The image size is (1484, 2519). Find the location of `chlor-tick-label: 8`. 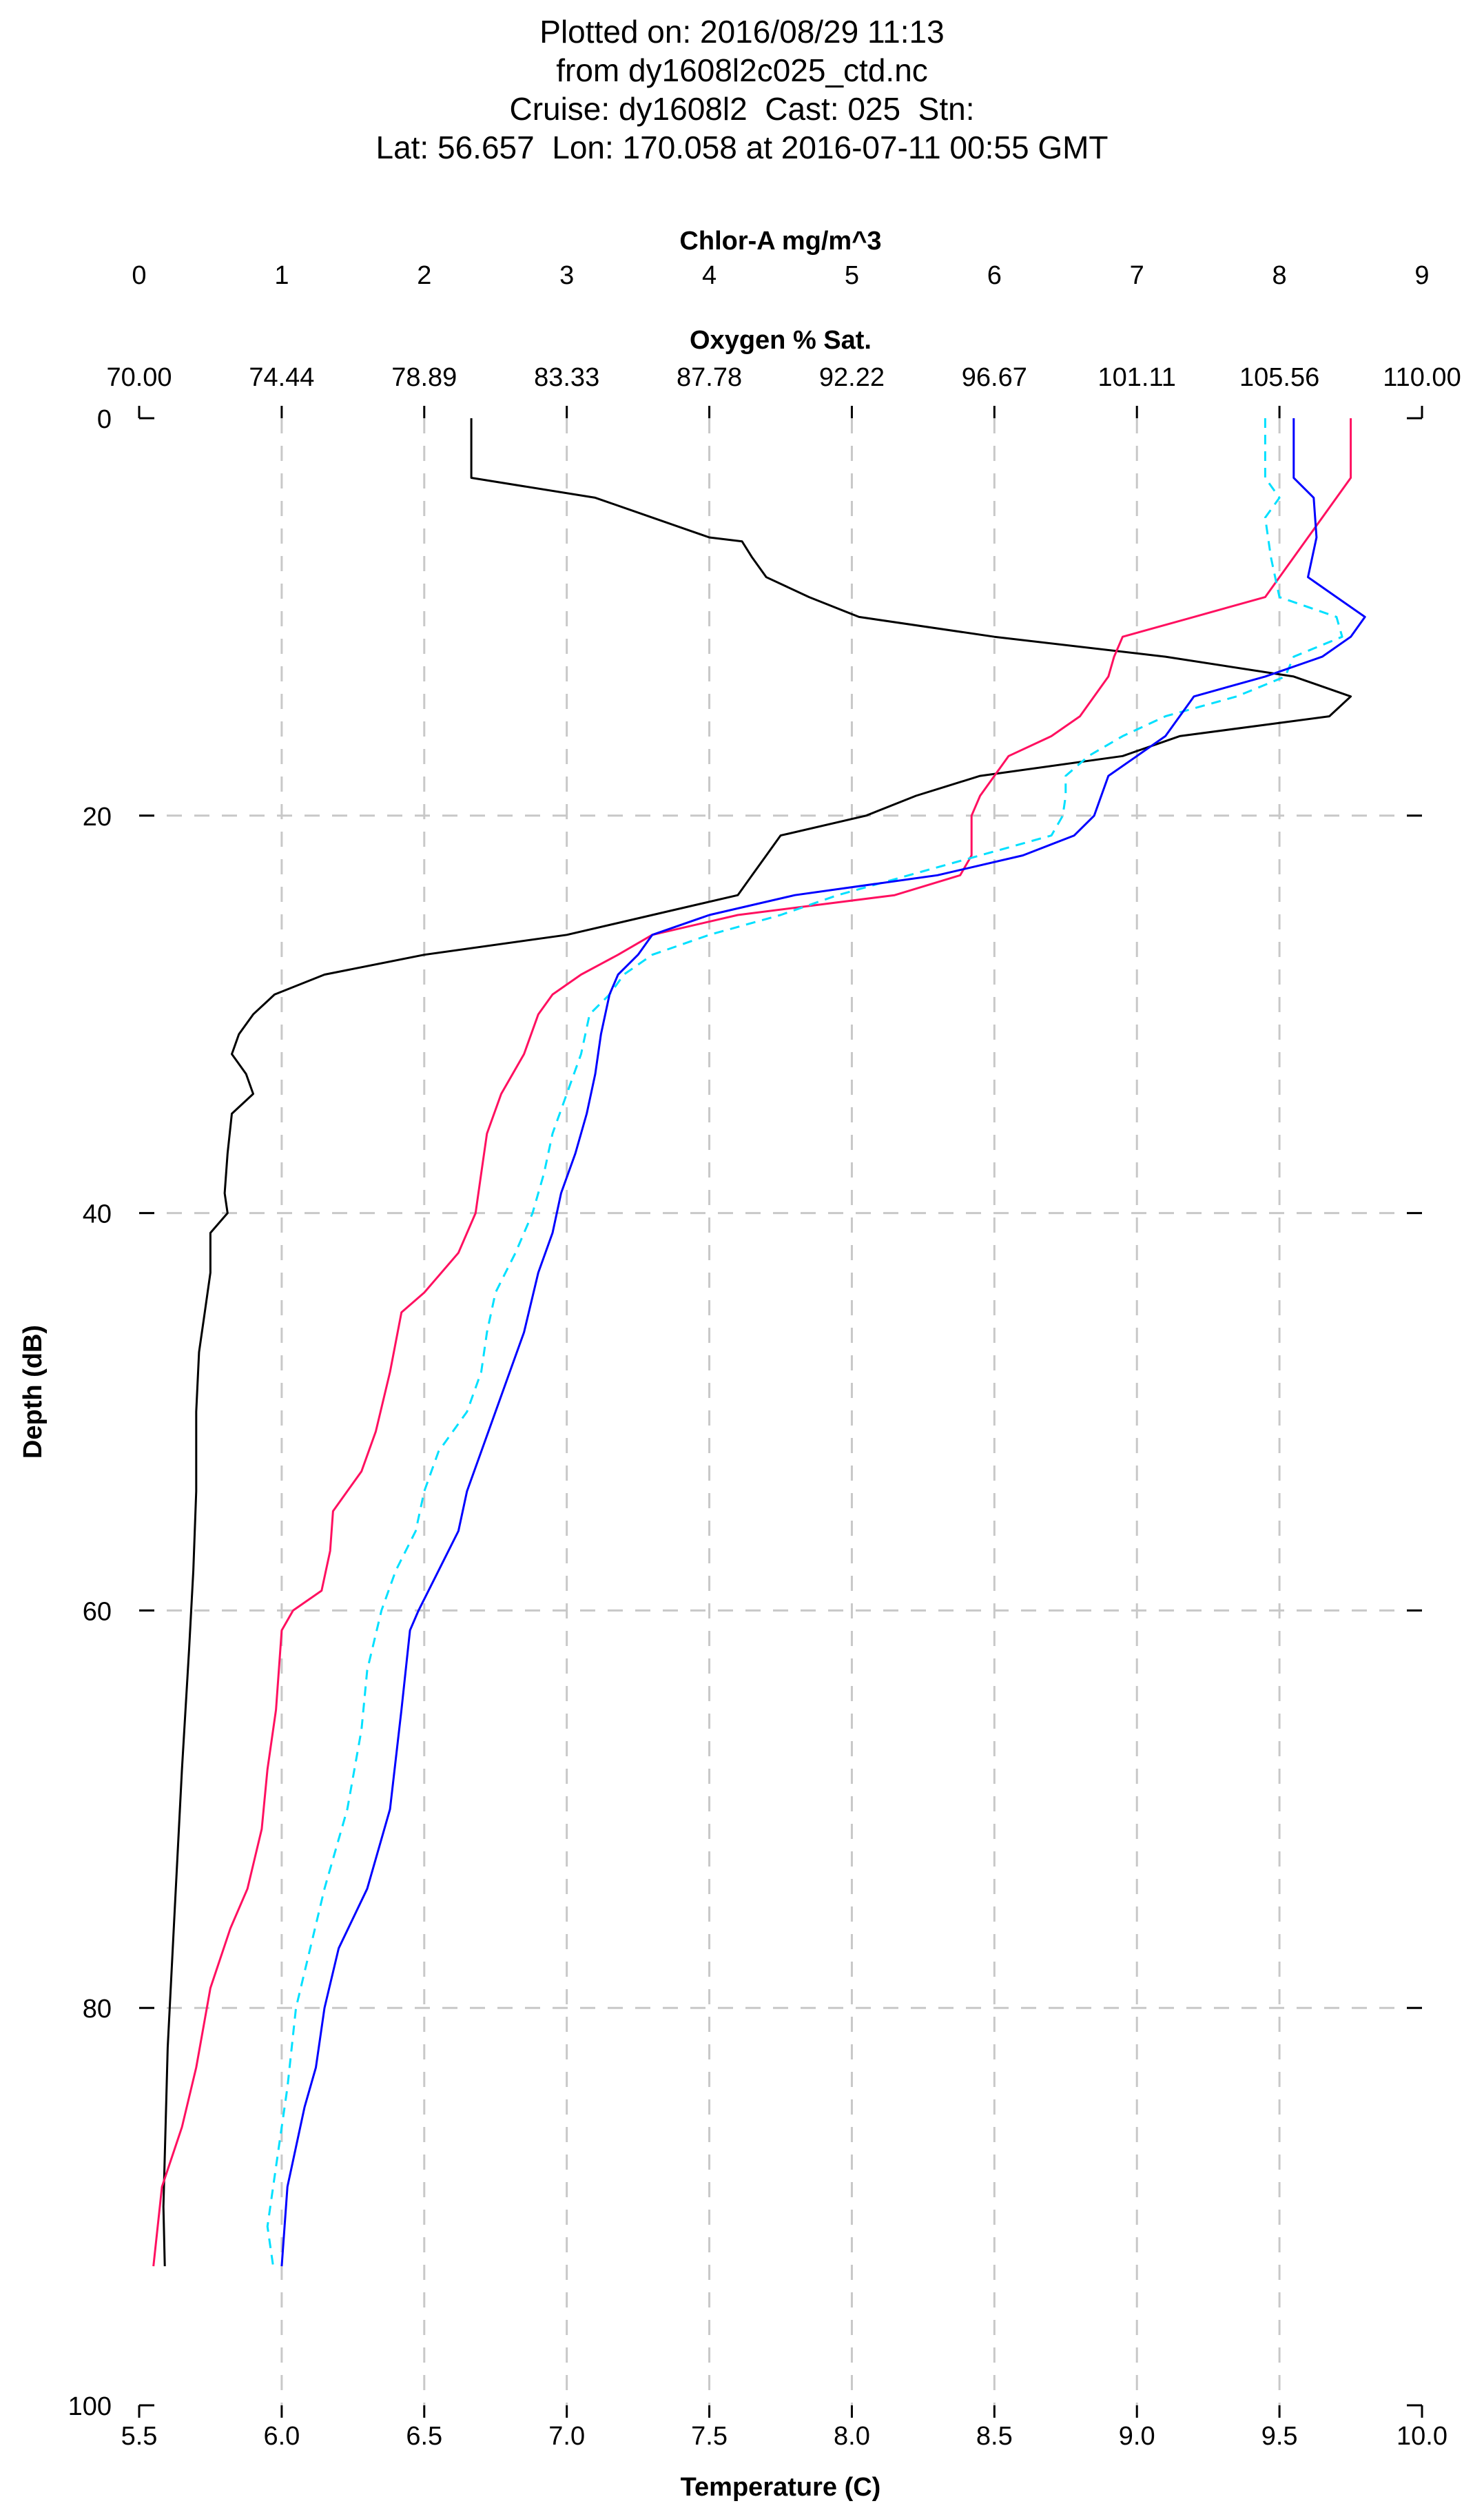

chlor-tick-label: 8 is located at coordinates (1279, 275).